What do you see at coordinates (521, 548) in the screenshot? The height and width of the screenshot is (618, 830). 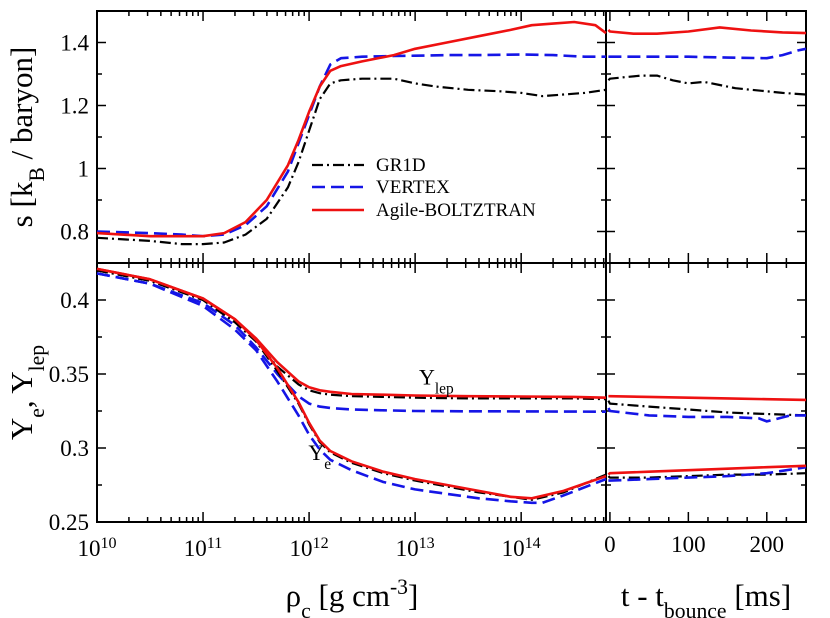 I see `x-tick-label-10-14: 1014` at bounding box center [521, 548].